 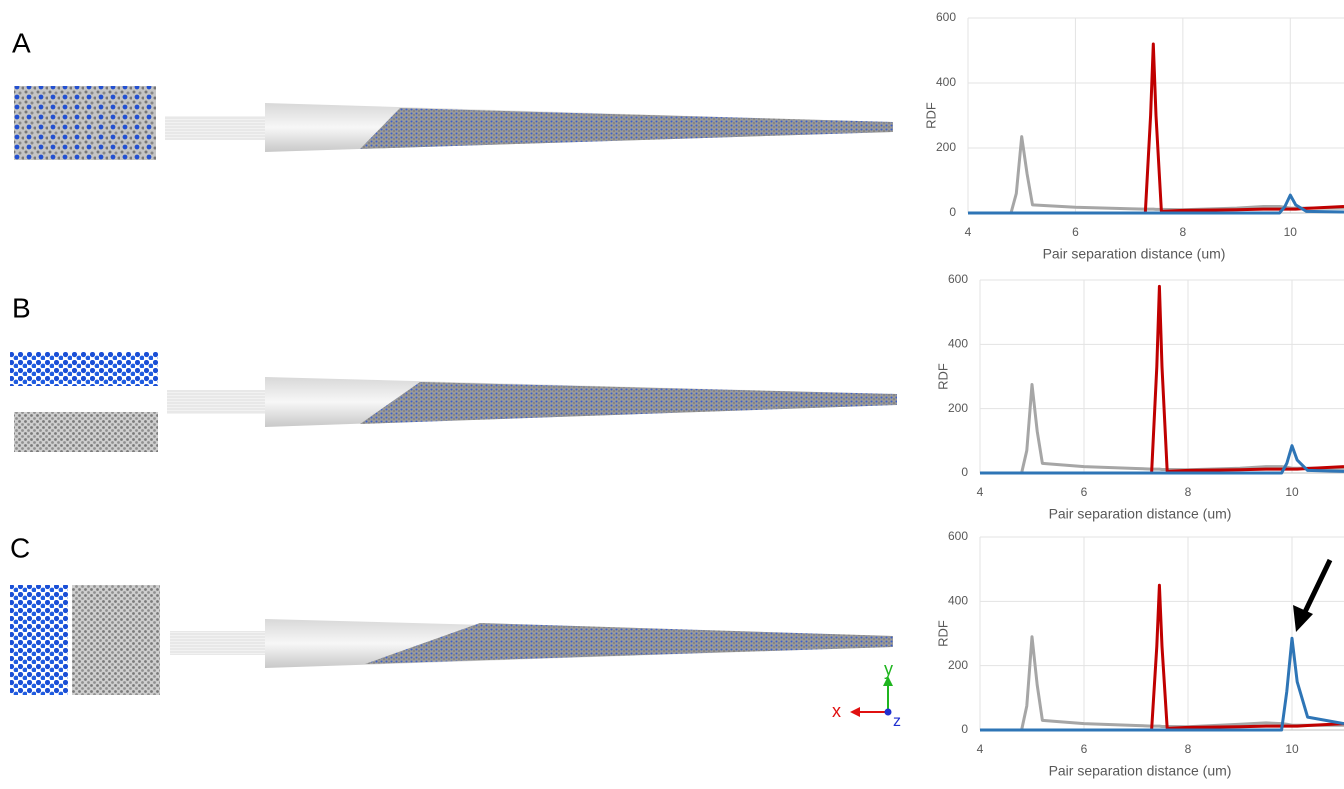 What do you see at coordinates (20, 547) in the screenshot?
I see `panel-label: C` at bounding box center [20, 547].